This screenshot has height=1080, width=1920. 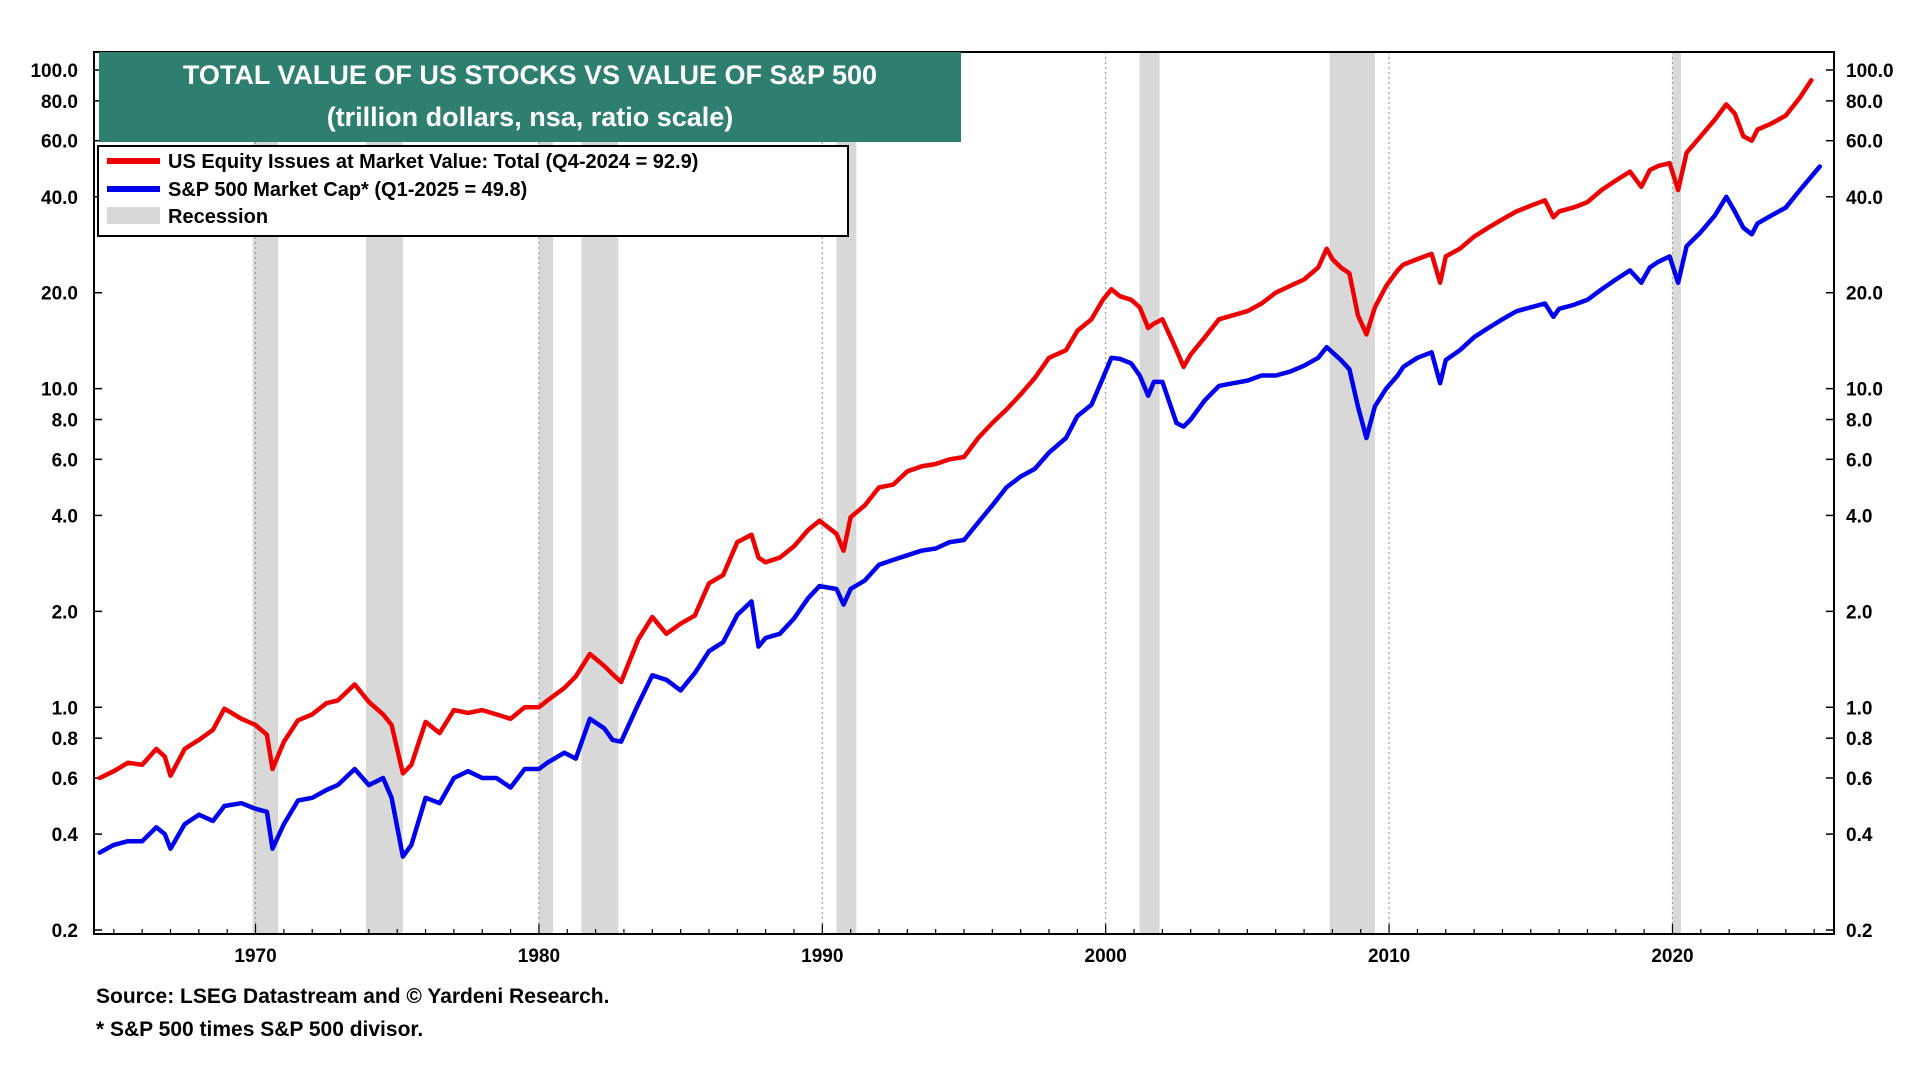 What do you see at coordinates (1389, 956) in the screenshot?
I see `x-tick-label: 2010` at bounding box center [1389, 956].